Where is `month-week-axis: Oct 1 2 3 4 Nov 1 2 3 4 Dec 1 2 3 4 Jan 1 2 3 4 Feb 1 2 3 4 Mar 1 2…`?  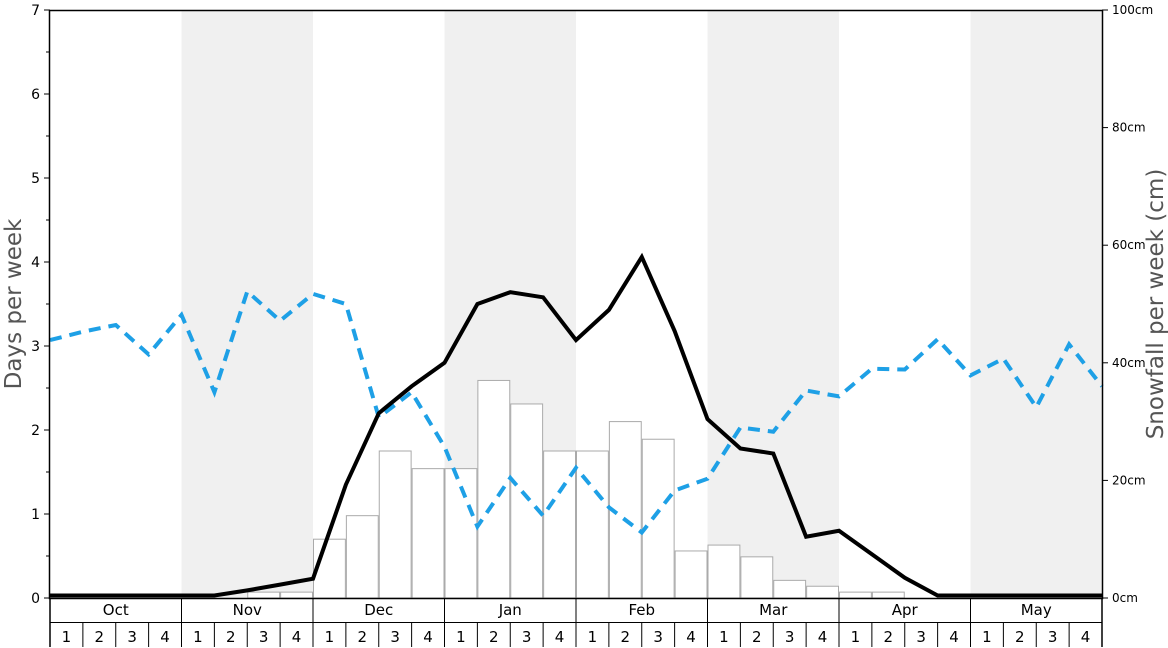 month-week-axis: Oct 1 2 3 4 Nov 1 2 3 4 Dec 1 2 3 4 Jan 1 2 3 4 Feb 1 2 3 4 Mar 1 2… is located at coordinates (576, 622).